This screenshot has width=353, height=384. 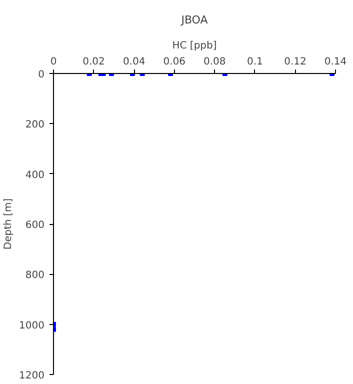 I want to click on y-tick-label: 0, so click(x=41, y=75).